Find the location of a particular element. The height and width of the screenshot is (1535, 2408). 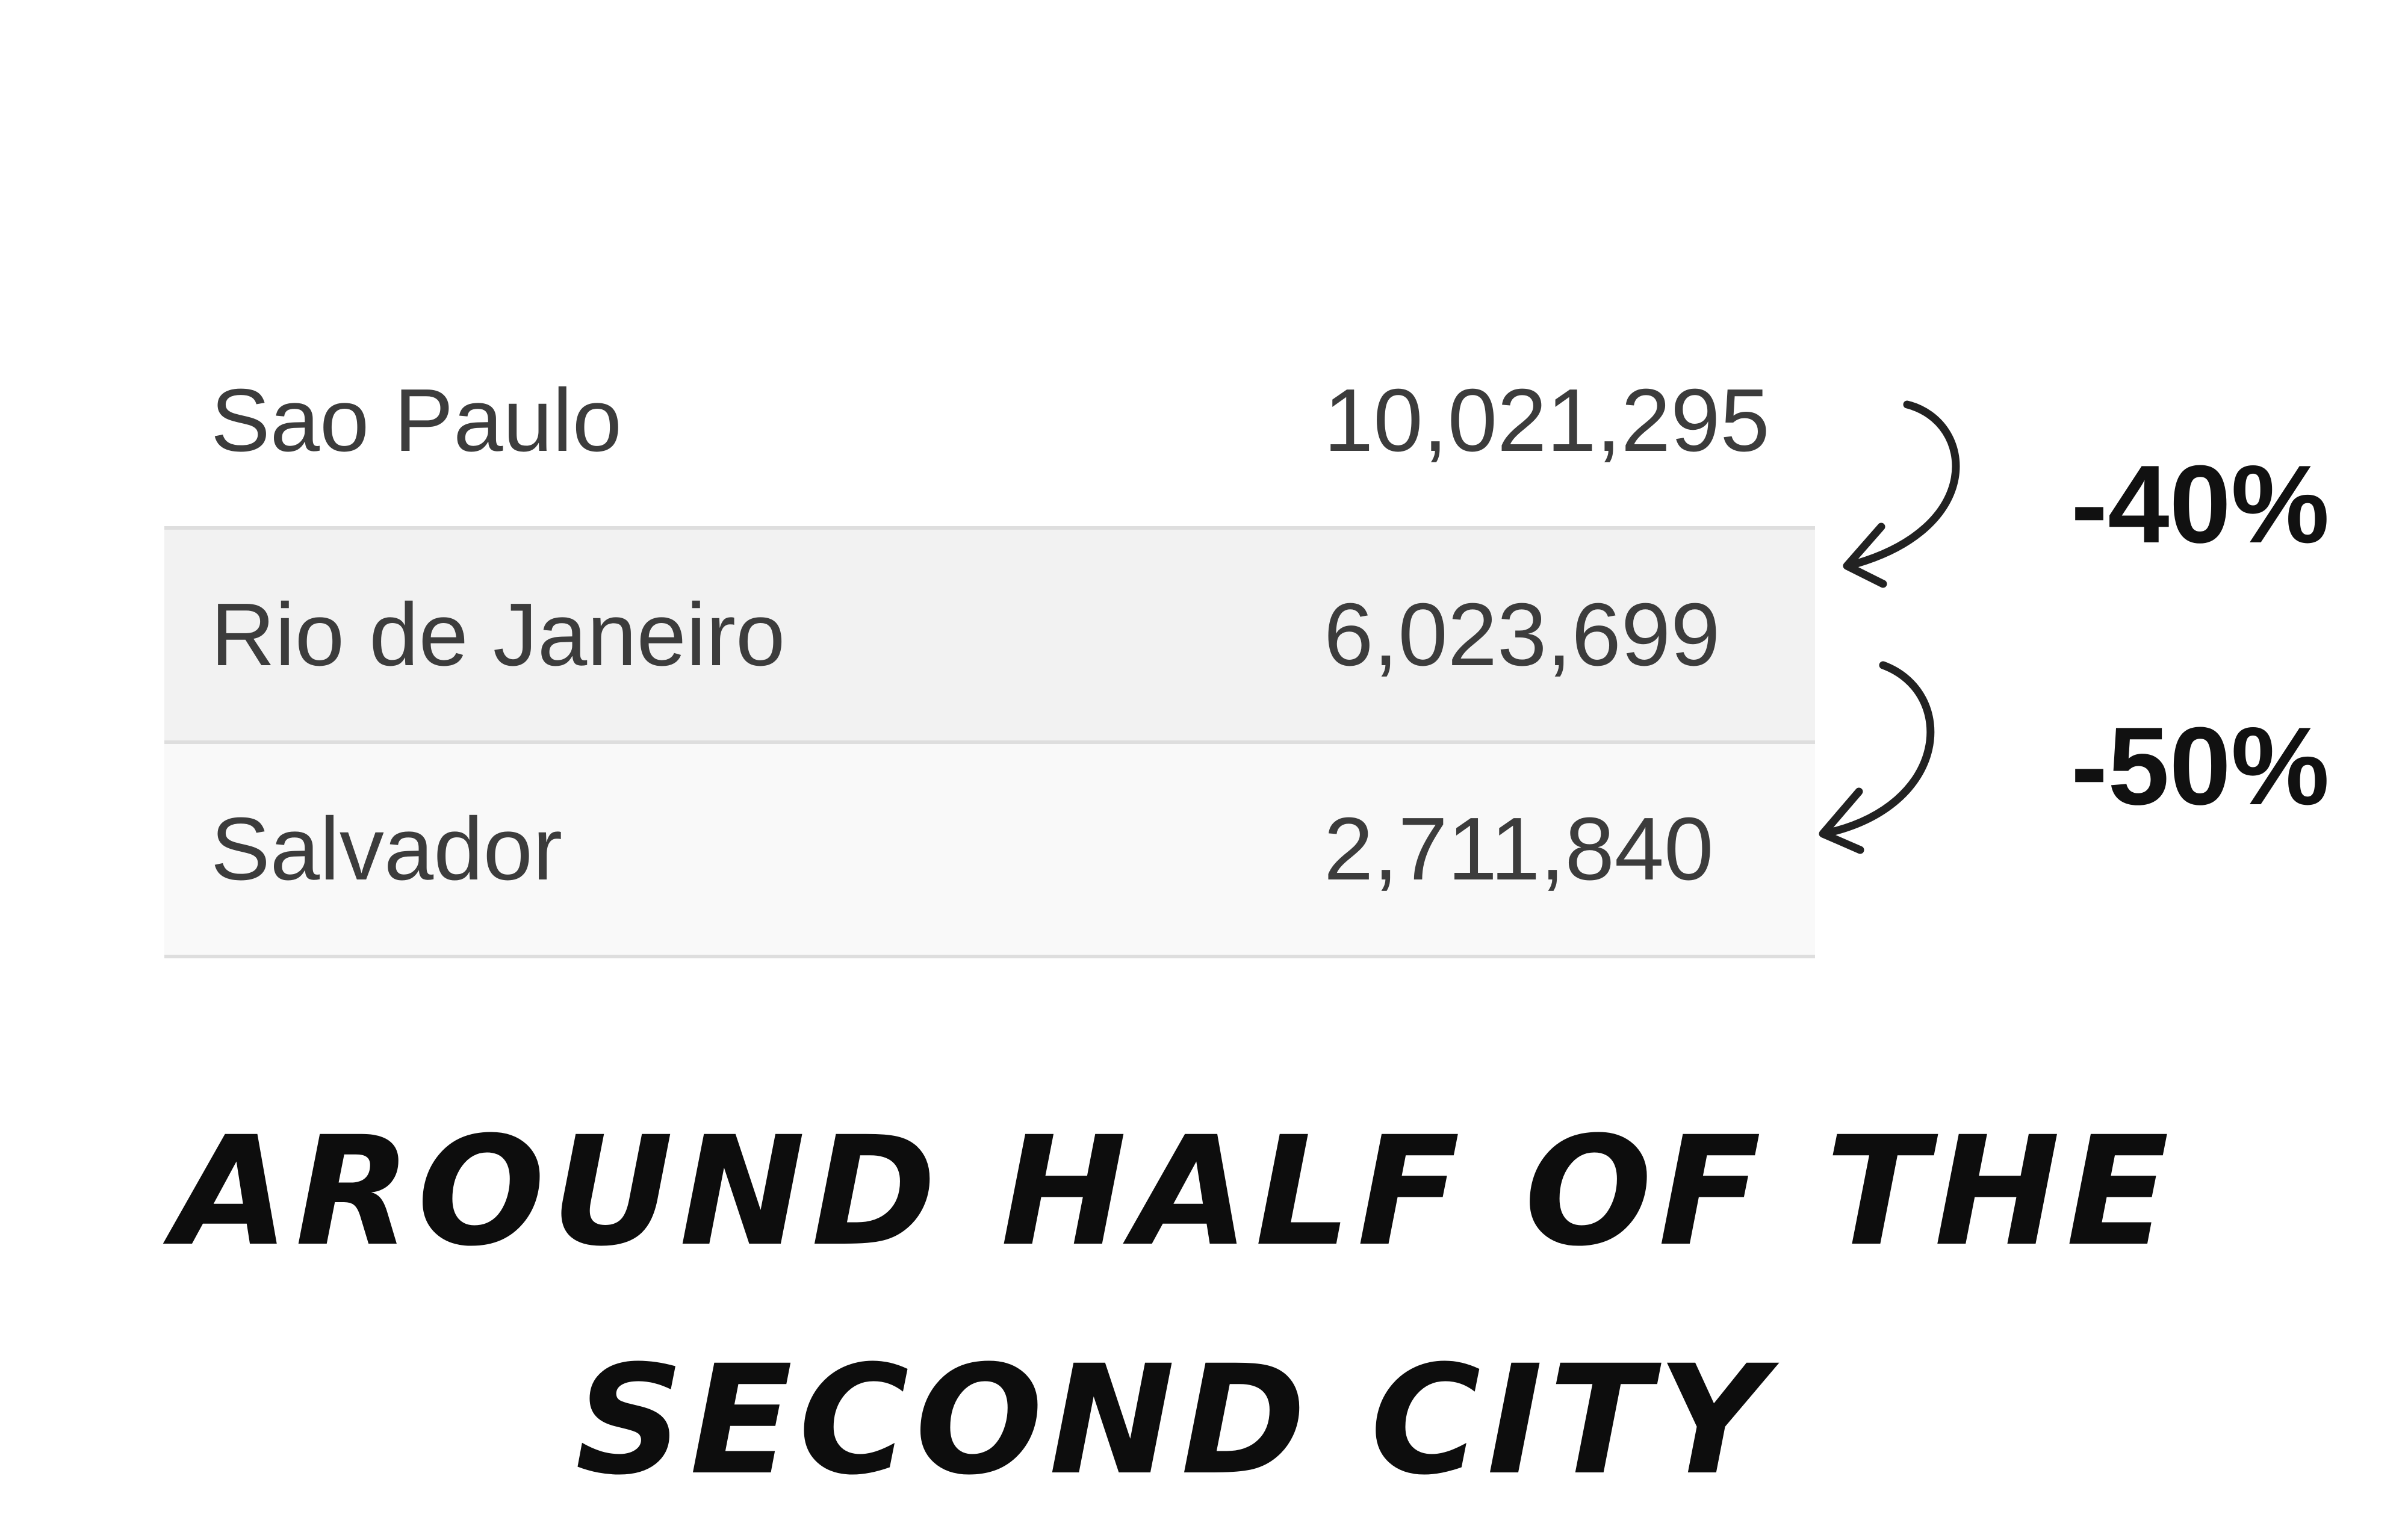

table-row: Rio de Janeiro 6,023,699 is located at coordinates (989, 637).